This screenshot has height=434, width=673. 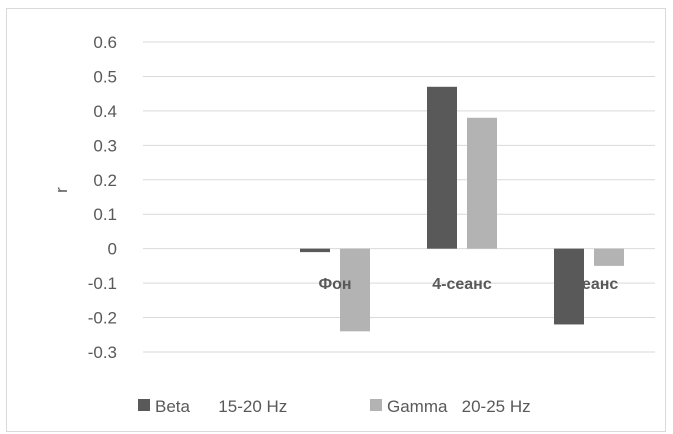 What do you see at coordinates (459, 406) in the screenshot?
I see `legend-label-gamma: Gamma 20-25 Hz` at bounding box center [459, 406].